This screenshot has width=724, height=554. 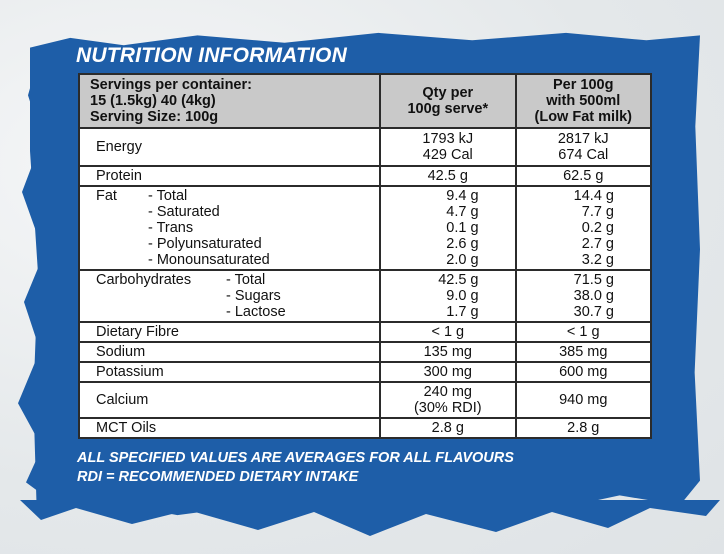 What do you see at coordinates (448, 428) in the screenshot?
I see `mct-qty: 2.8 g` at bounding box center [448, 428].